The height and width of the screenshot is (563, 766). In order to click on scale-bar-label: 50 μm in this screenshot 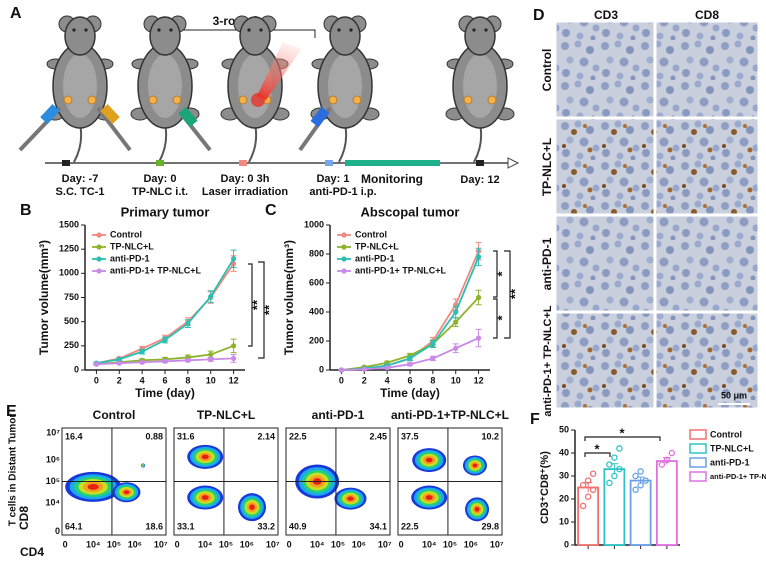, I will do `click(734, 395)`.